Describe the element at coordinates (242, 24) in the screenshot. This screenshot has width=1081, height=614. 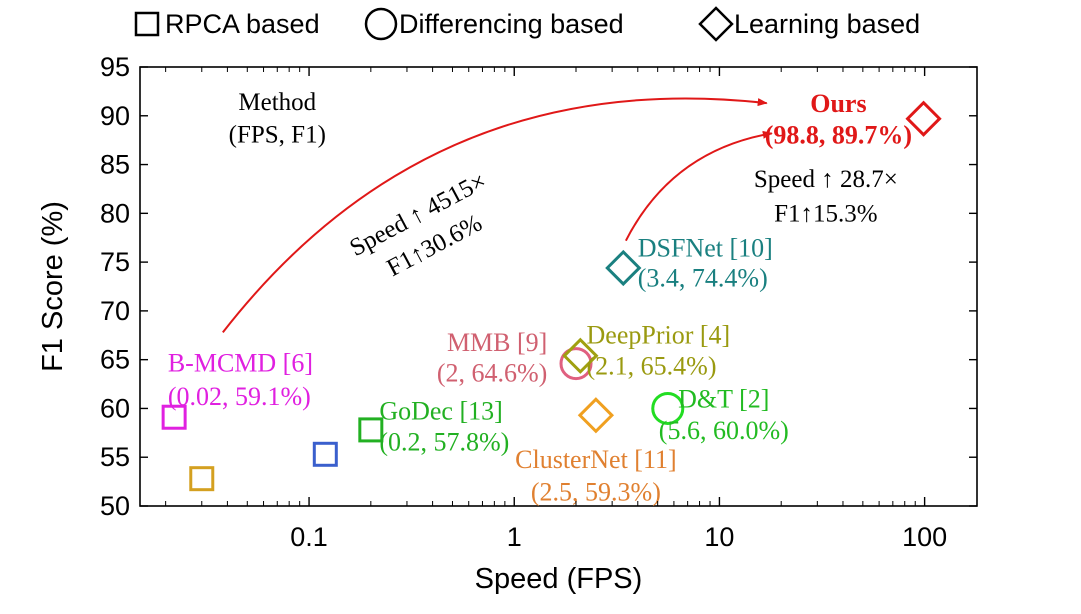
I see `legend-label: RPCA based` at that location.